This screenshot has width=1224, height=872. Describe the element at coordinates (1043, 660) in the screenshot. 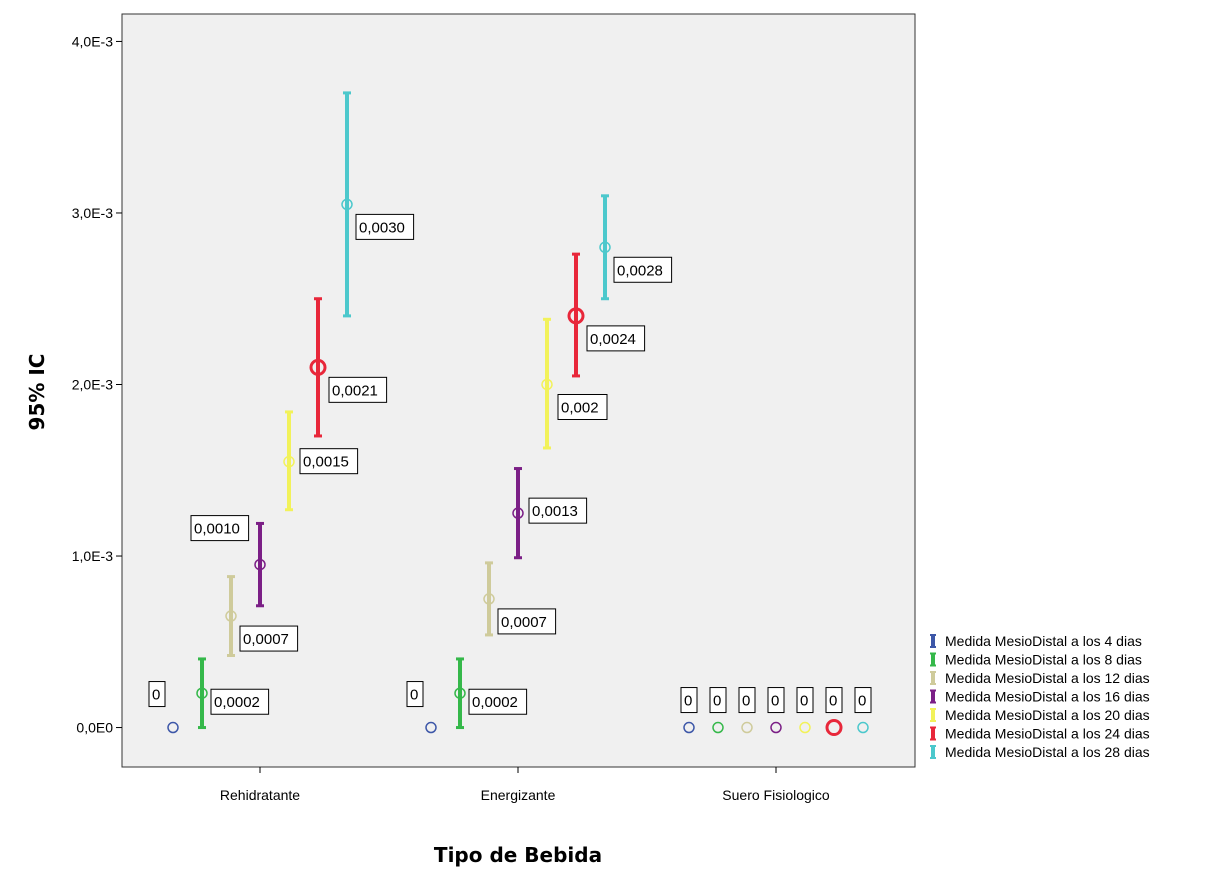

I see `legend-label: Medida MesioDistal a los 8 dias` at that location.